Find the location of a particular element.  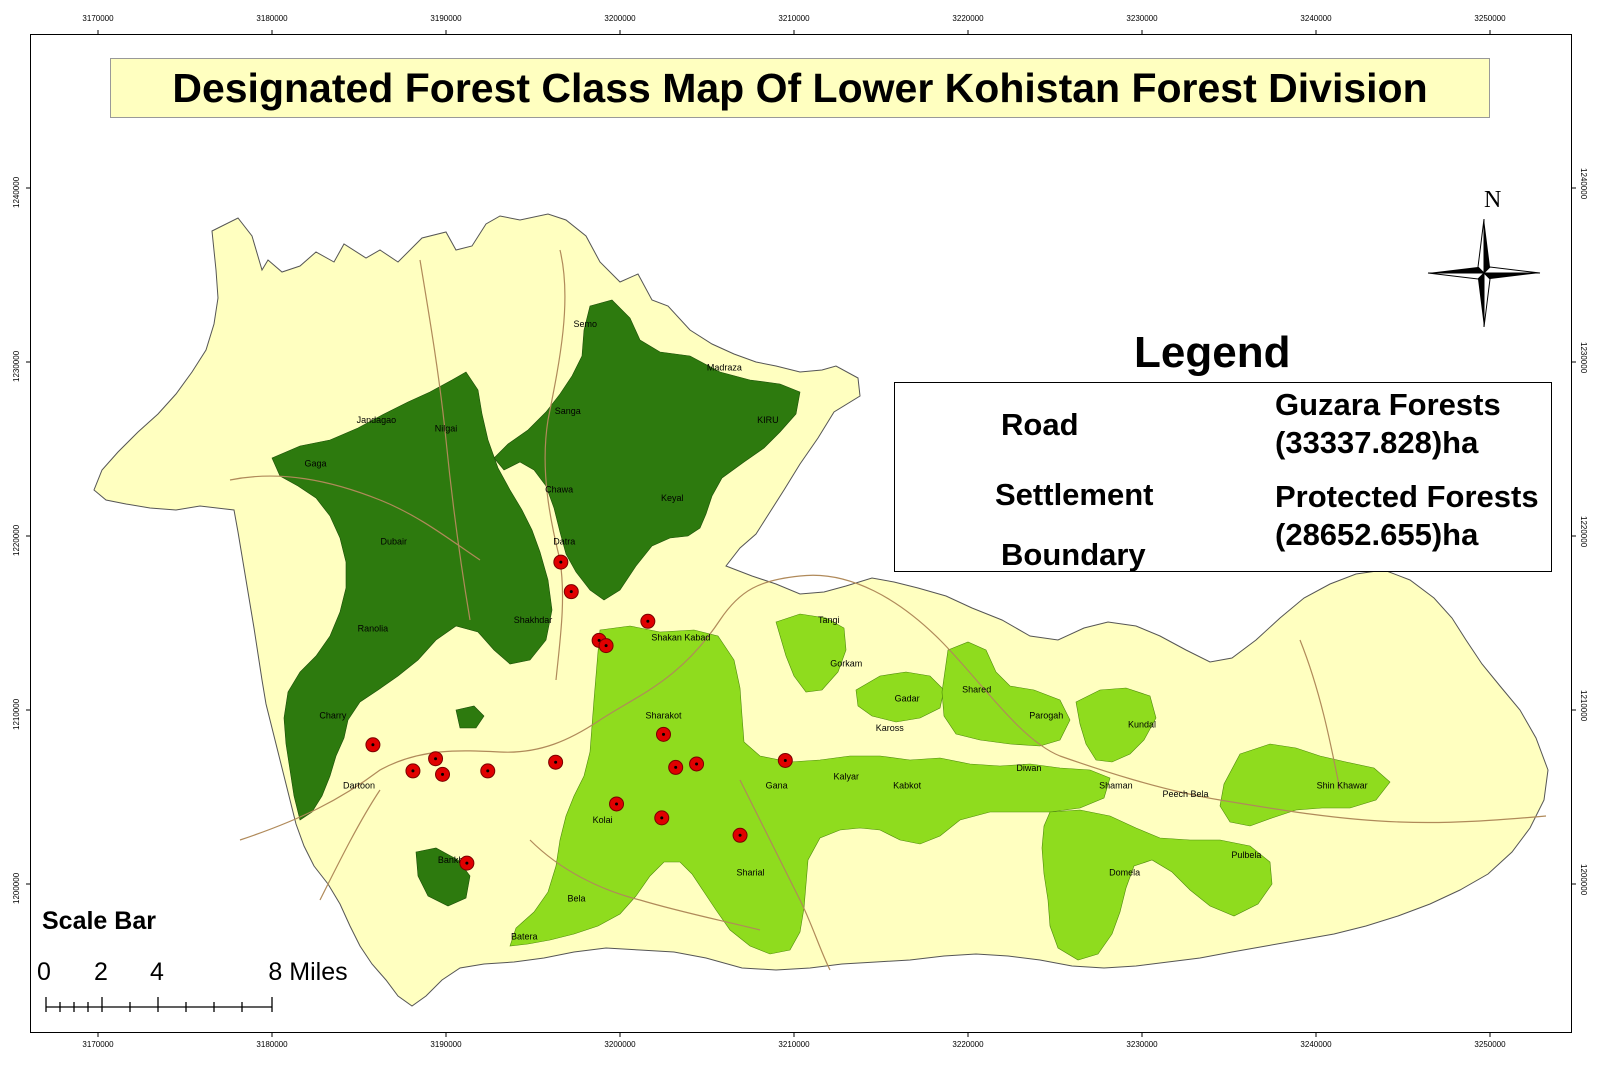

forest-label-protected: Charry is located at coordinates (333, 716).